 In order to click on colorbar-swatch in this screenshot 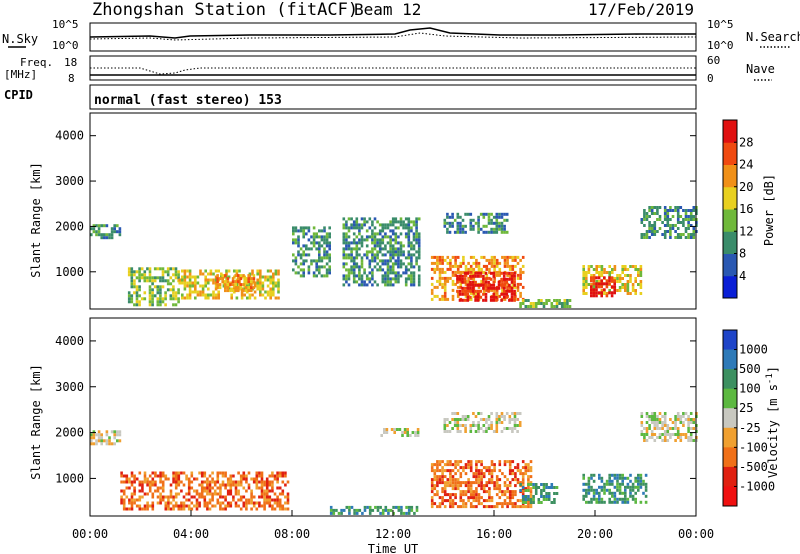, I will do `click(730, 359)`.